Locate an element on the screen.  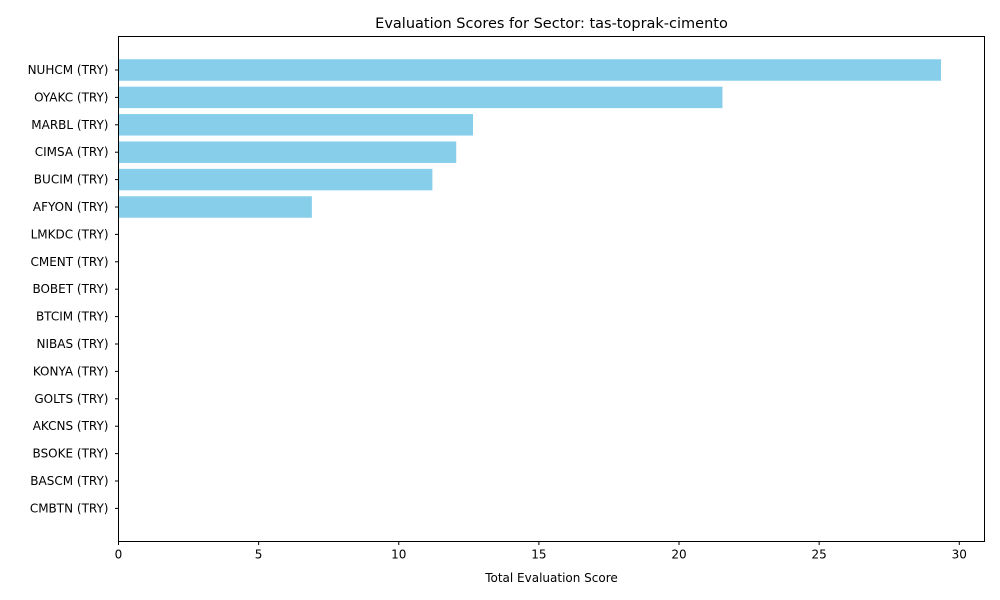
y-tick-label: NUHCM (TRY) is located at coordinates (68, 70).